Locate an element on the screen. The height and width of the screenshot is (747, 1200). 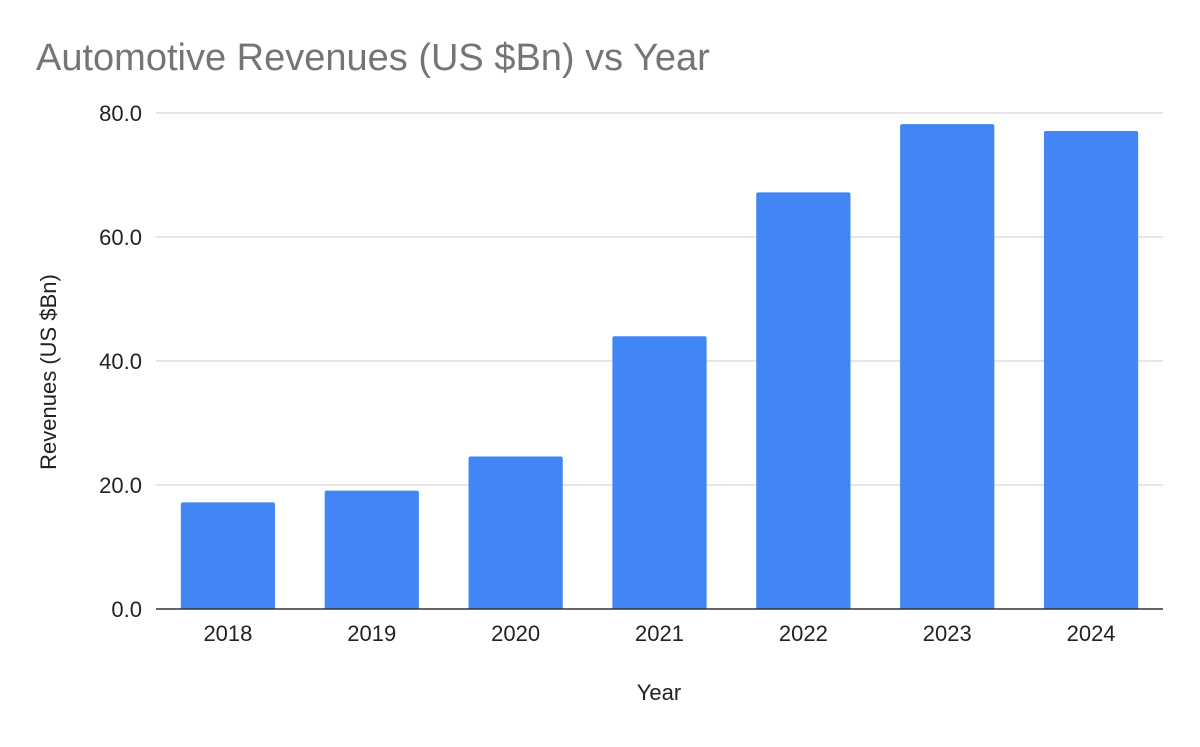
y-axis-ticks: 0.0 20.0 40.0 60.0 80.0 is located at coordinates (120, 361).